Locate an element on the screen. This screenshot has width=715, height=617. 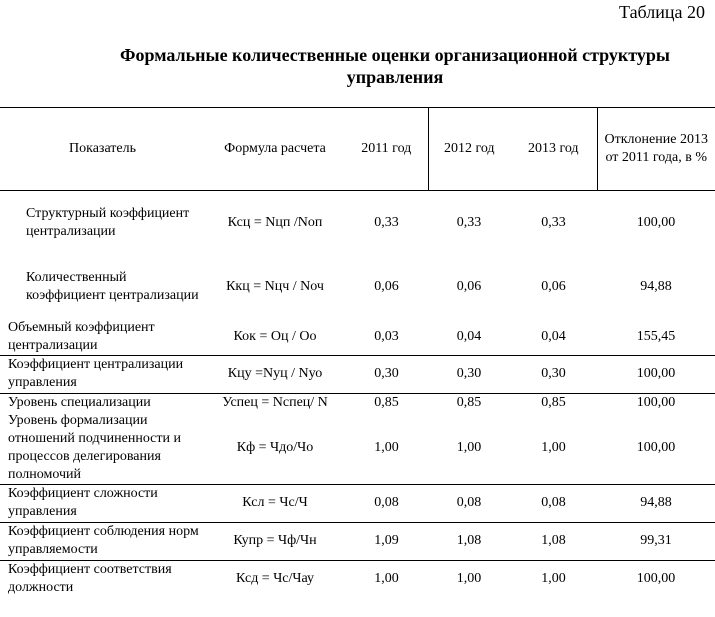
value-cell: 1,09 is located at coordinates (386, 541).